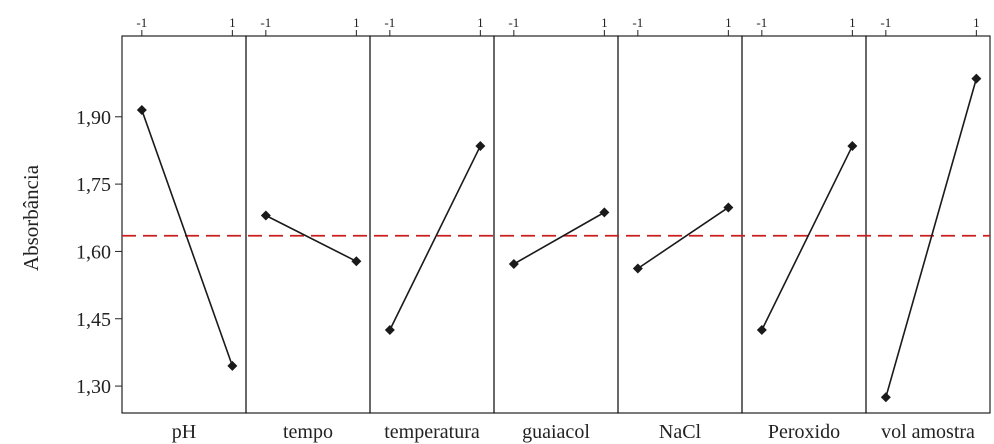 This screenshot has width=994, height=444. I want to click on factor-label: NaCl, so click(680, 432).